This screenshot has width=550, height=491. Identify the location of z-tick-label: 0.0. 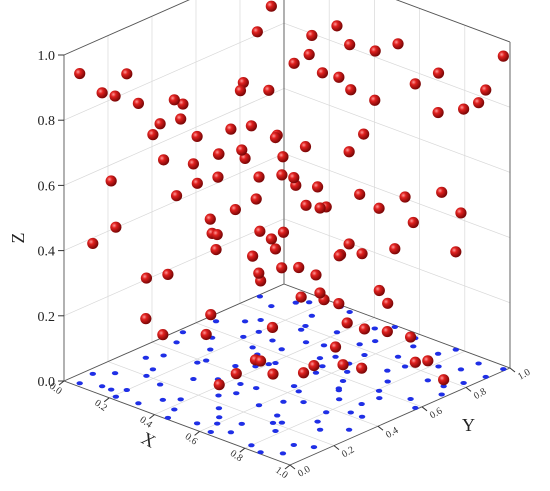
(47, 382).